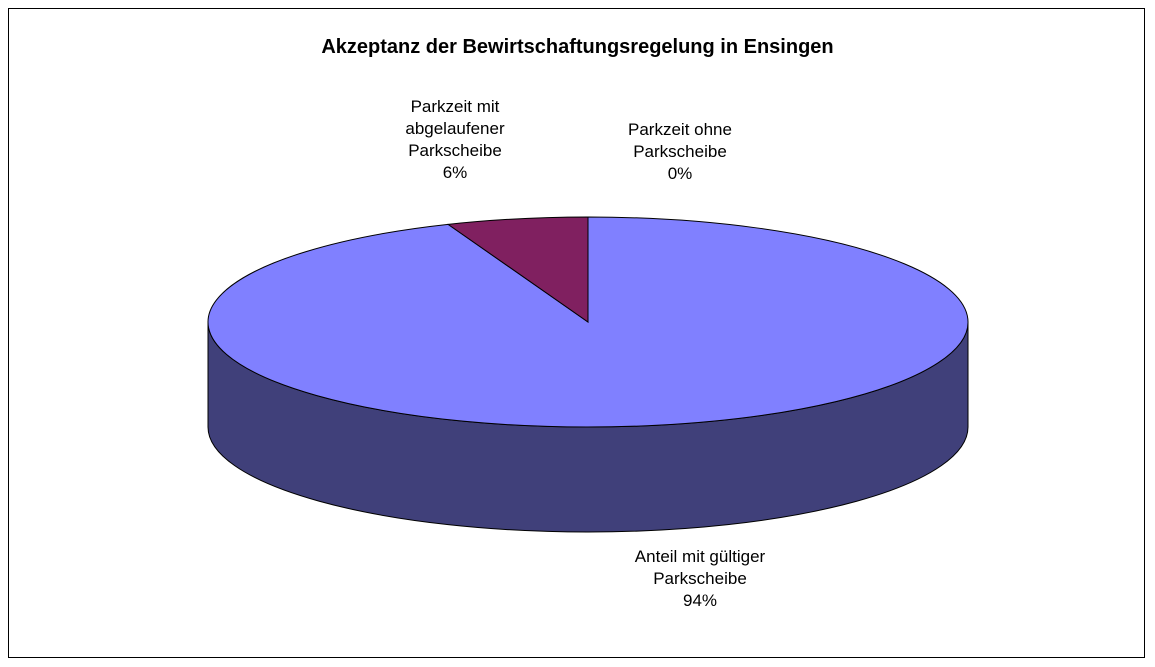  I want to click on slice, so click(517, 269).